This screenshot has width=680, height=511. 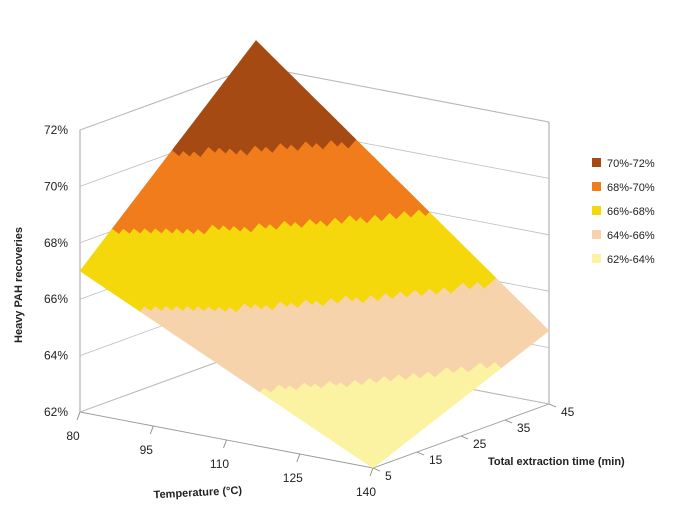 What do you see at coordinates (147, 450) in the screenshot?
I see `x-tick-label: 95` at bounding box center [147, 450].